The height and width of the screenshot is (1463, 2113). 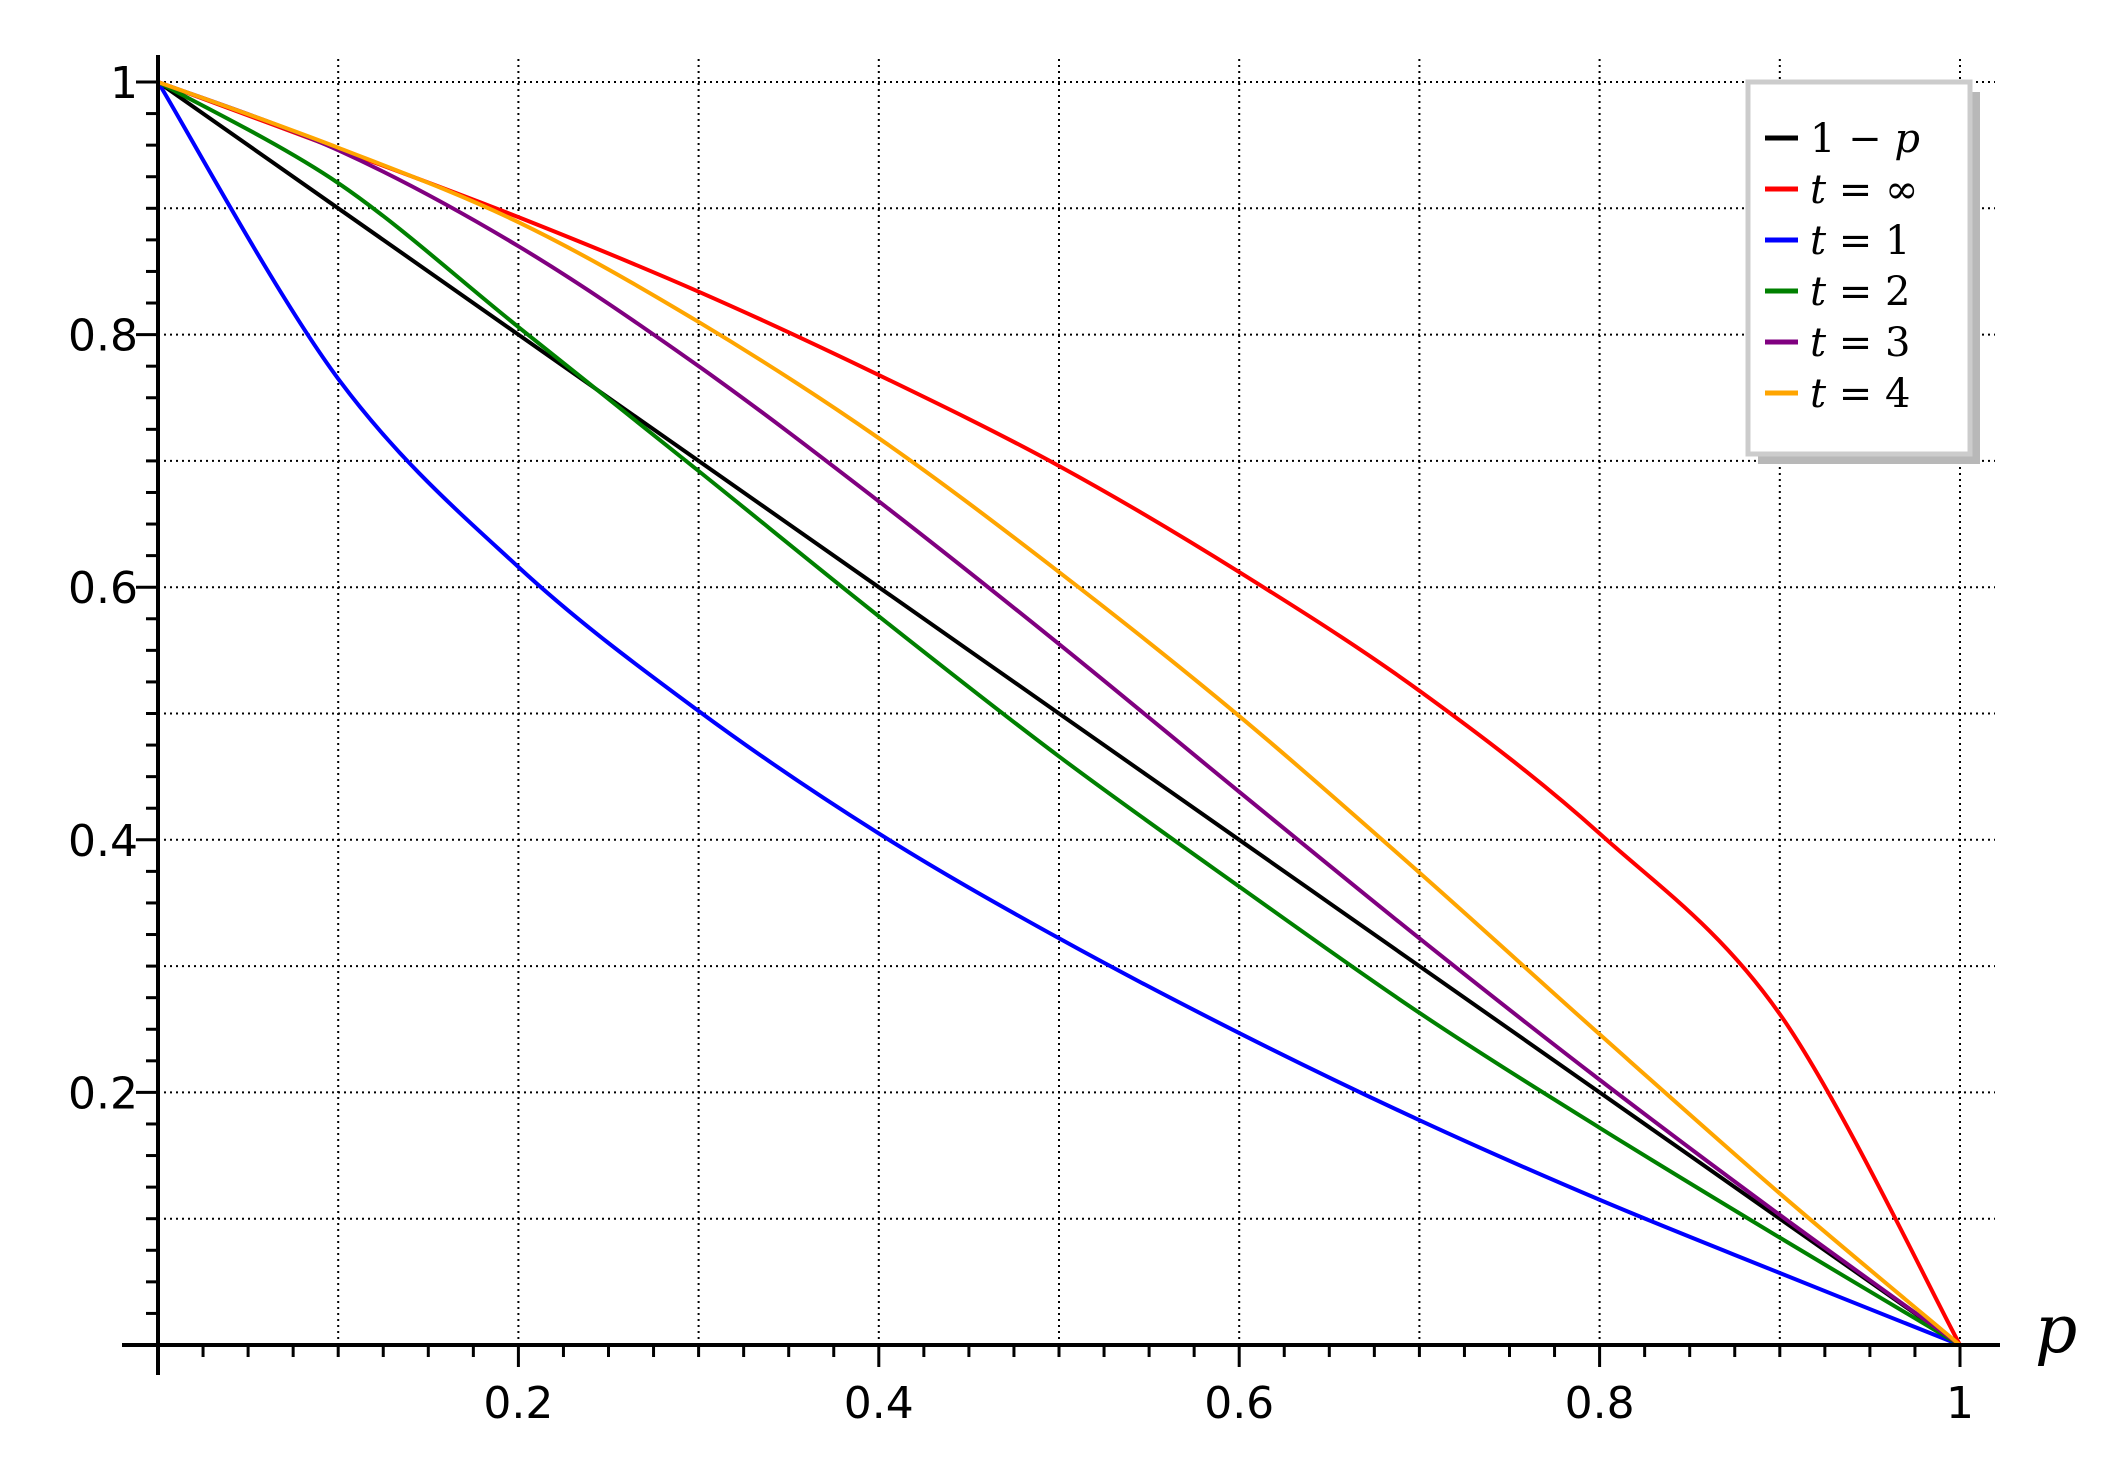 I want to click on legend: 1 − p t = ∞ t = 1 t = 2 t = 3 t = 4, so click(x=1862, y=271).